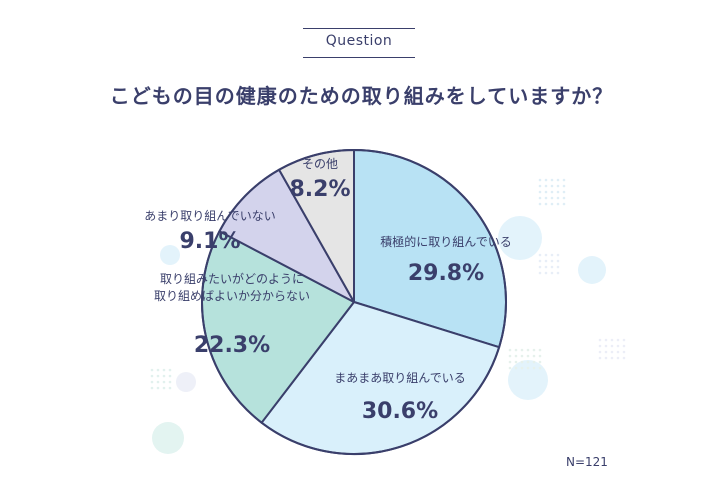 The image size is (723, 495). Describe the element at coordinates (359, 57) in the screenshot. I see `question-bottom-rule` at that location.